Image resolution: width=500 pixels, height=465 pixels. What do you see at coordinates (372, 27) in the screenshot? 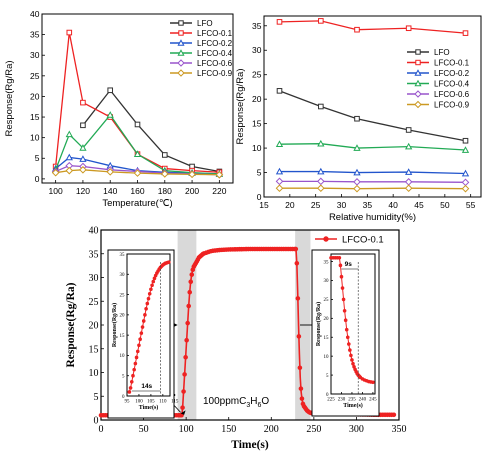
I see `series-lfco-0-1-line` at bounding box center [372, 27].